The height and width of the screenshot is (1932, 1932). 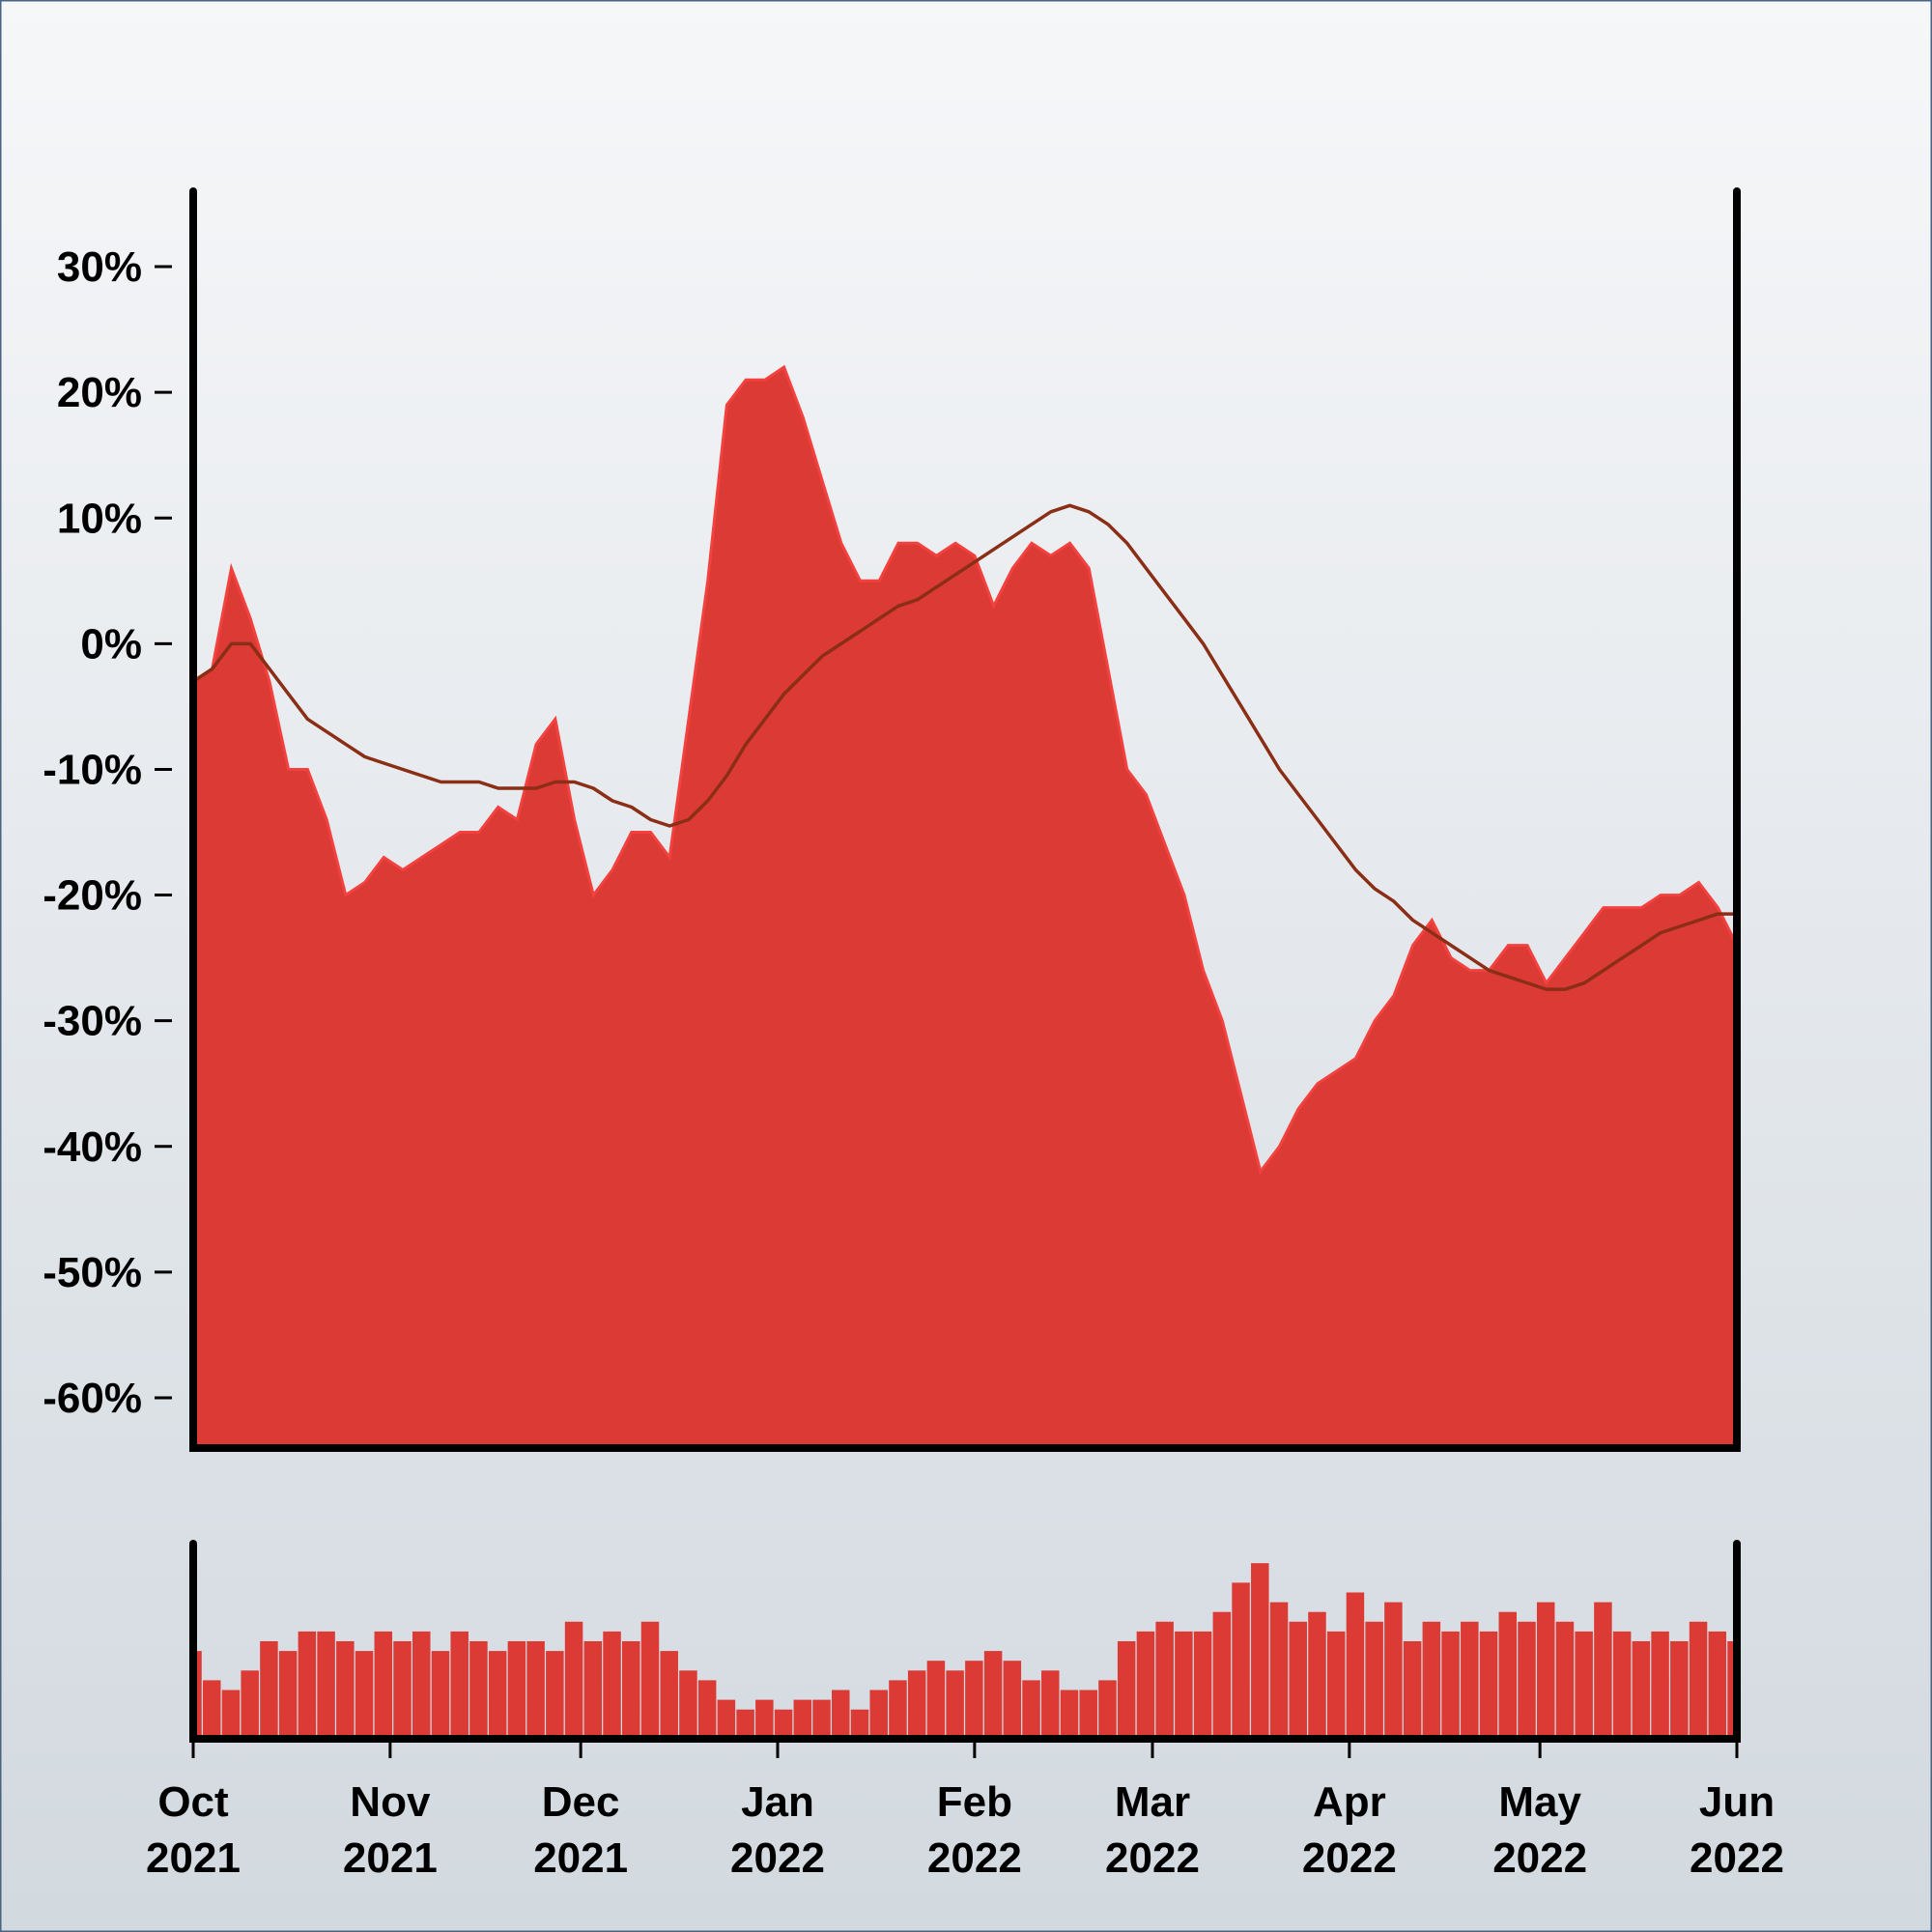 I want to click on y-tick-label: 10%, so click(x=99, y=518).